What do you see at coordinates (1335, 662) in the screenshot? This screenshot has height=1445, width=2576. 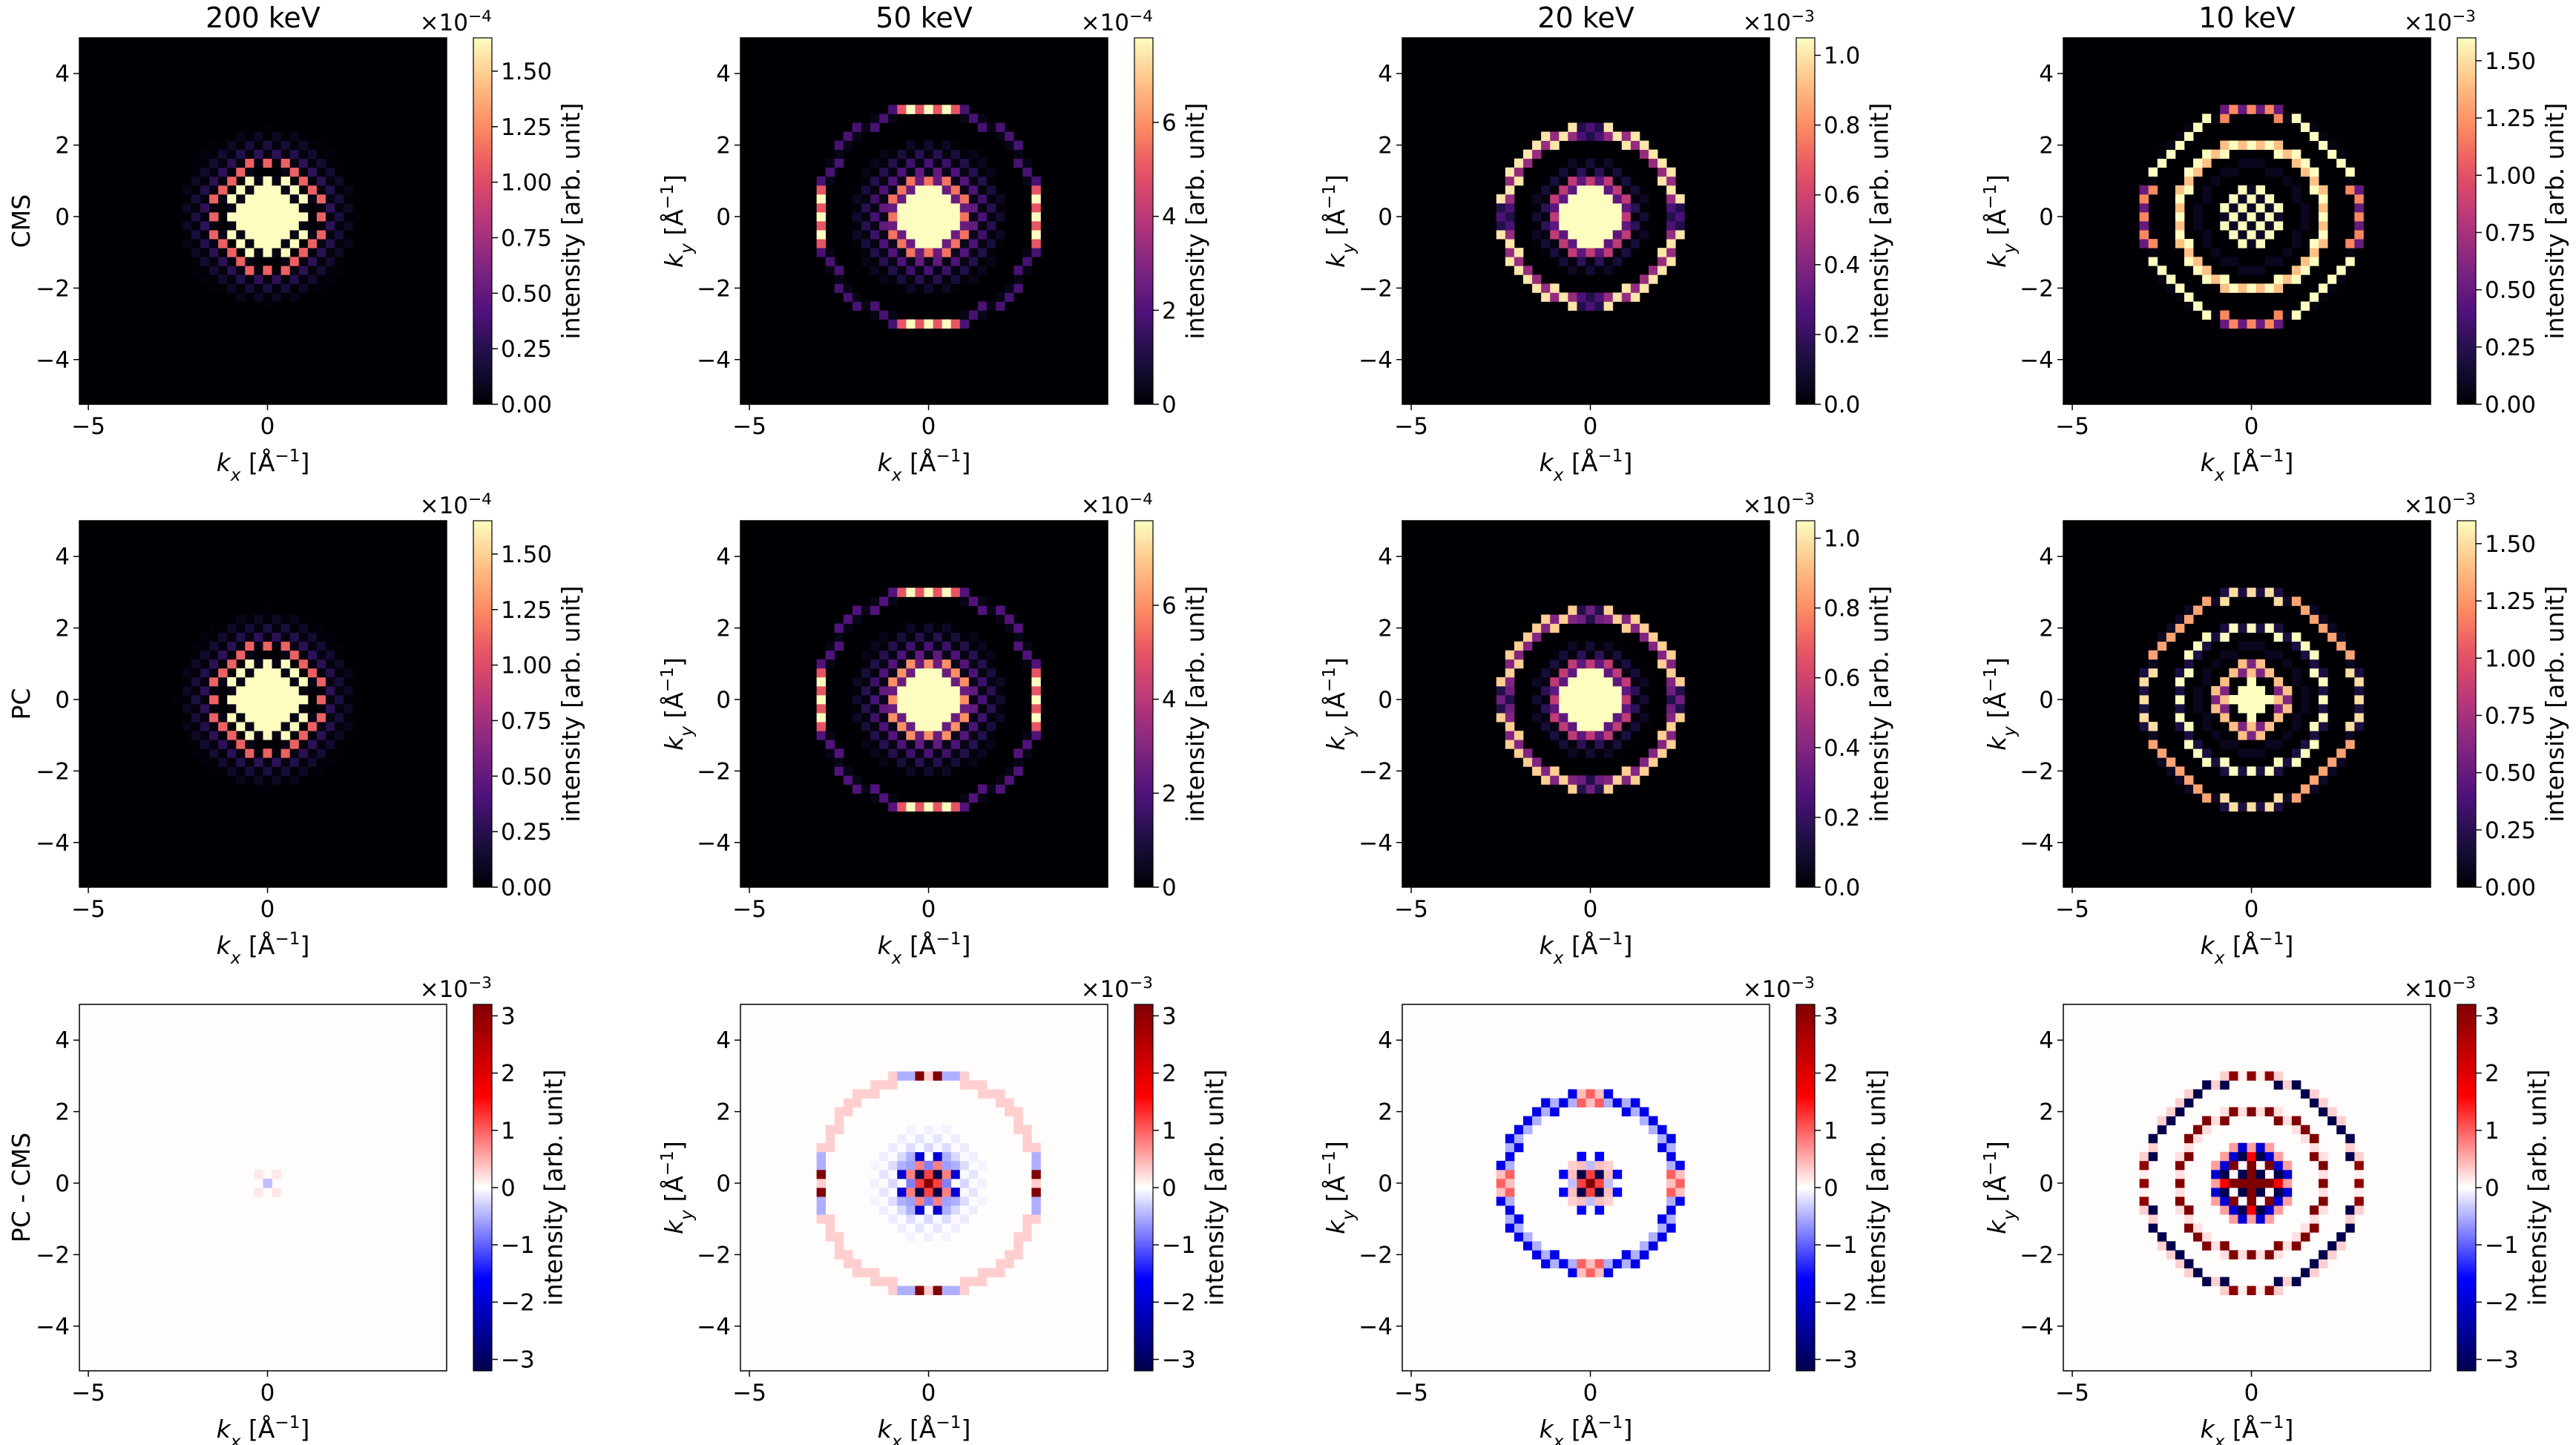 I see `axis-label-unit-close: ]` at bounding box center [1335, 662].